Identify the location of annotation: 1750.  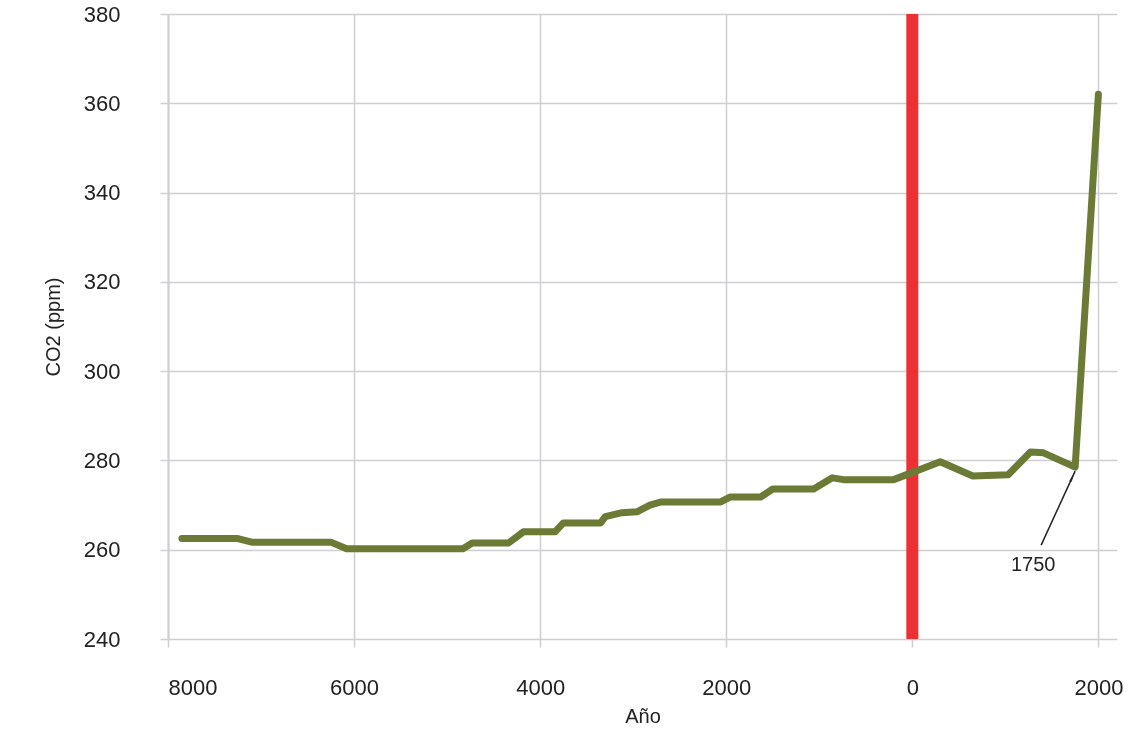
(1033, 564).